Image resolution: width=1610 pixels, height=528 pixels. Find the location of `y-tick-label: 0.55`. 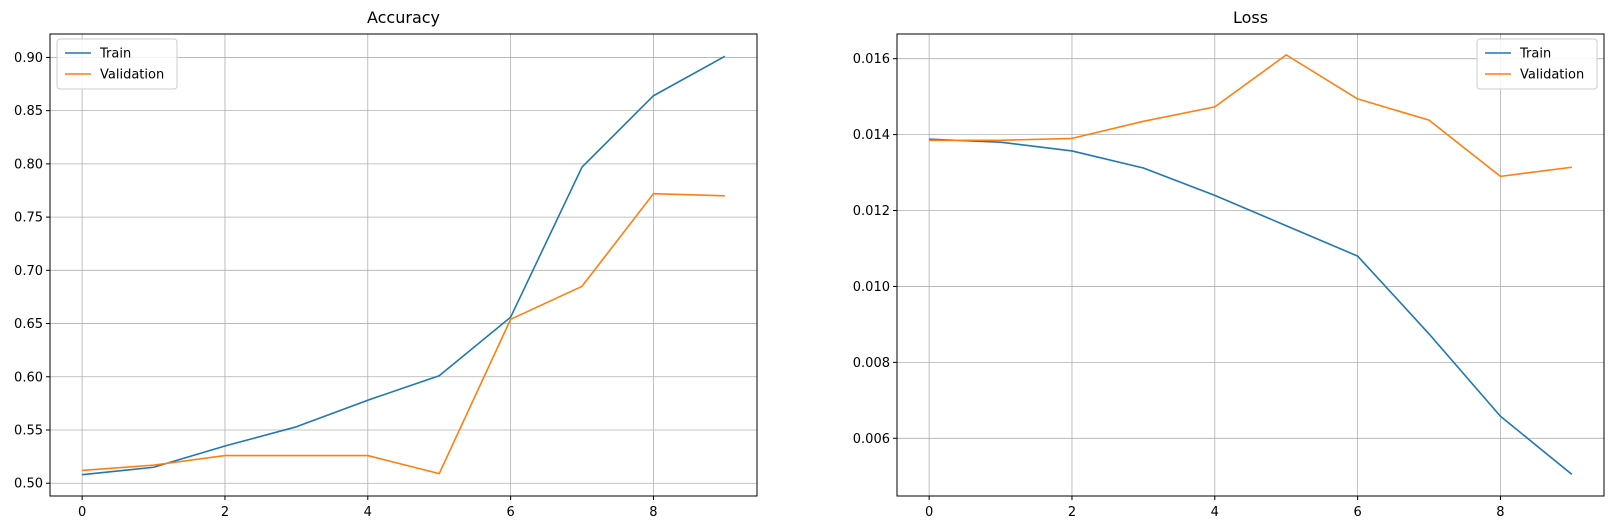

y-tick-label: 0.55 is located at coordinates (28, 431).